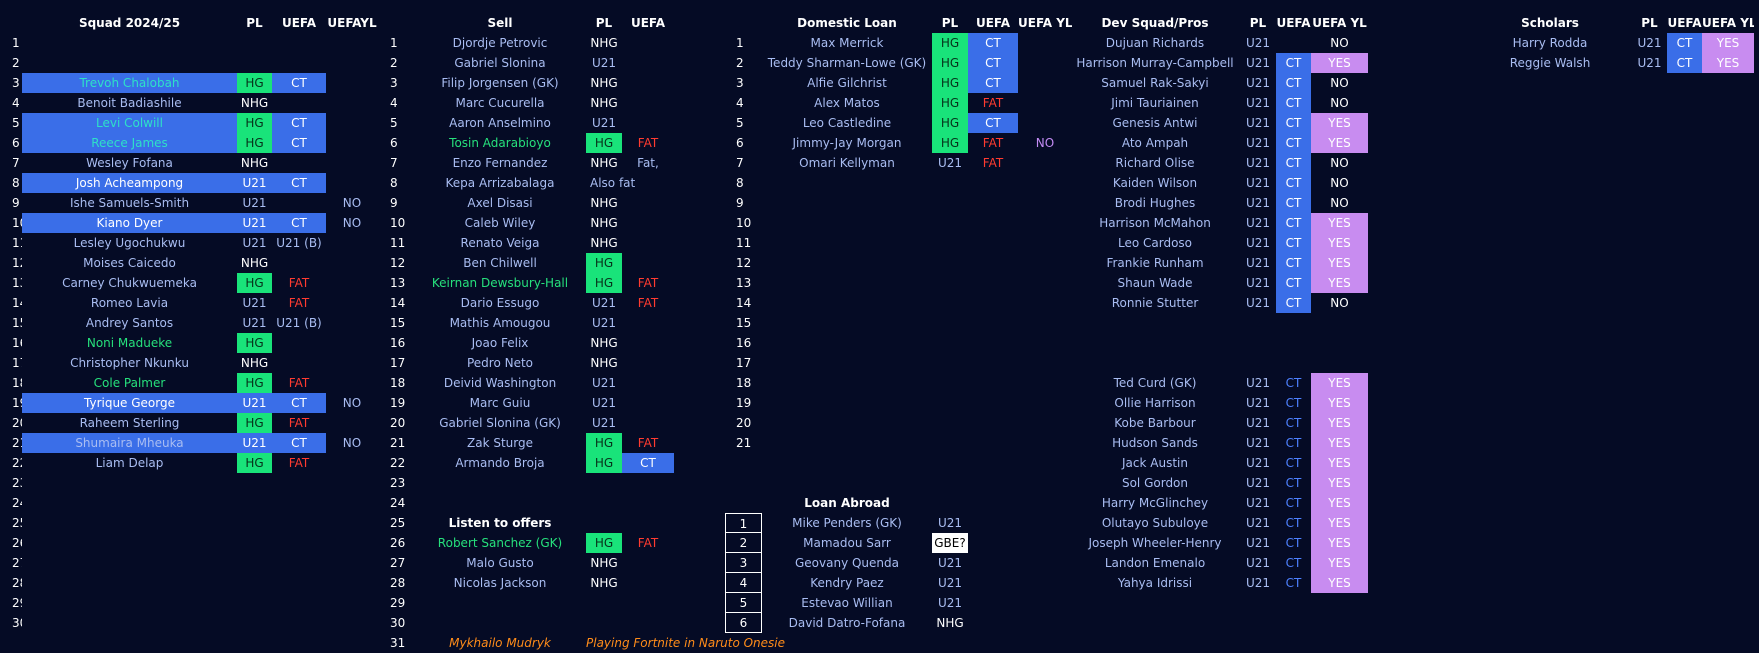  What do you see at coordinates (847, 63) in the screenshot?
I see `player-name: Teddy Sharman-Lowe (GK)` at bounding box center [847, 63].